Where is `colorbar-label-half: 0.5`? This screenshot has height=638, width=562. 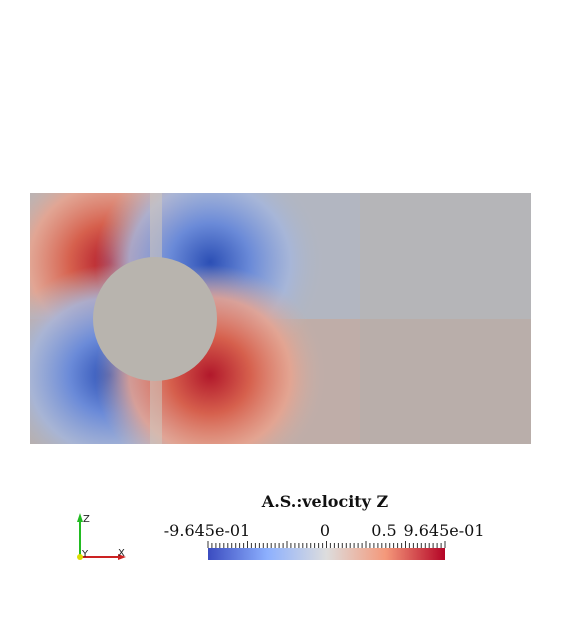 colorbar-label-half: 0.5 is located at coordinates (383, 530).